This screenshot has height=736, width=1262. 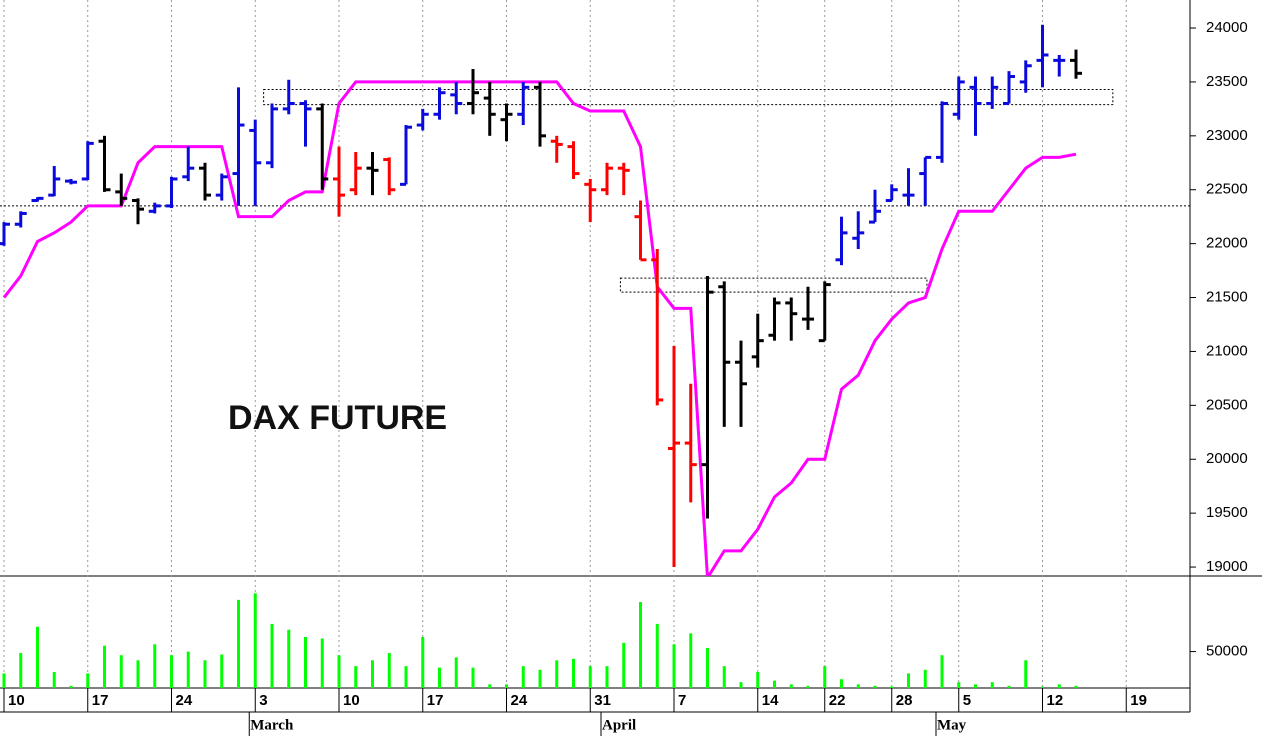 What do you see at coordinates (1227, 243) in the screenshot?
I see `y-tick-label: 22000` at bounding box center [1227, 243].